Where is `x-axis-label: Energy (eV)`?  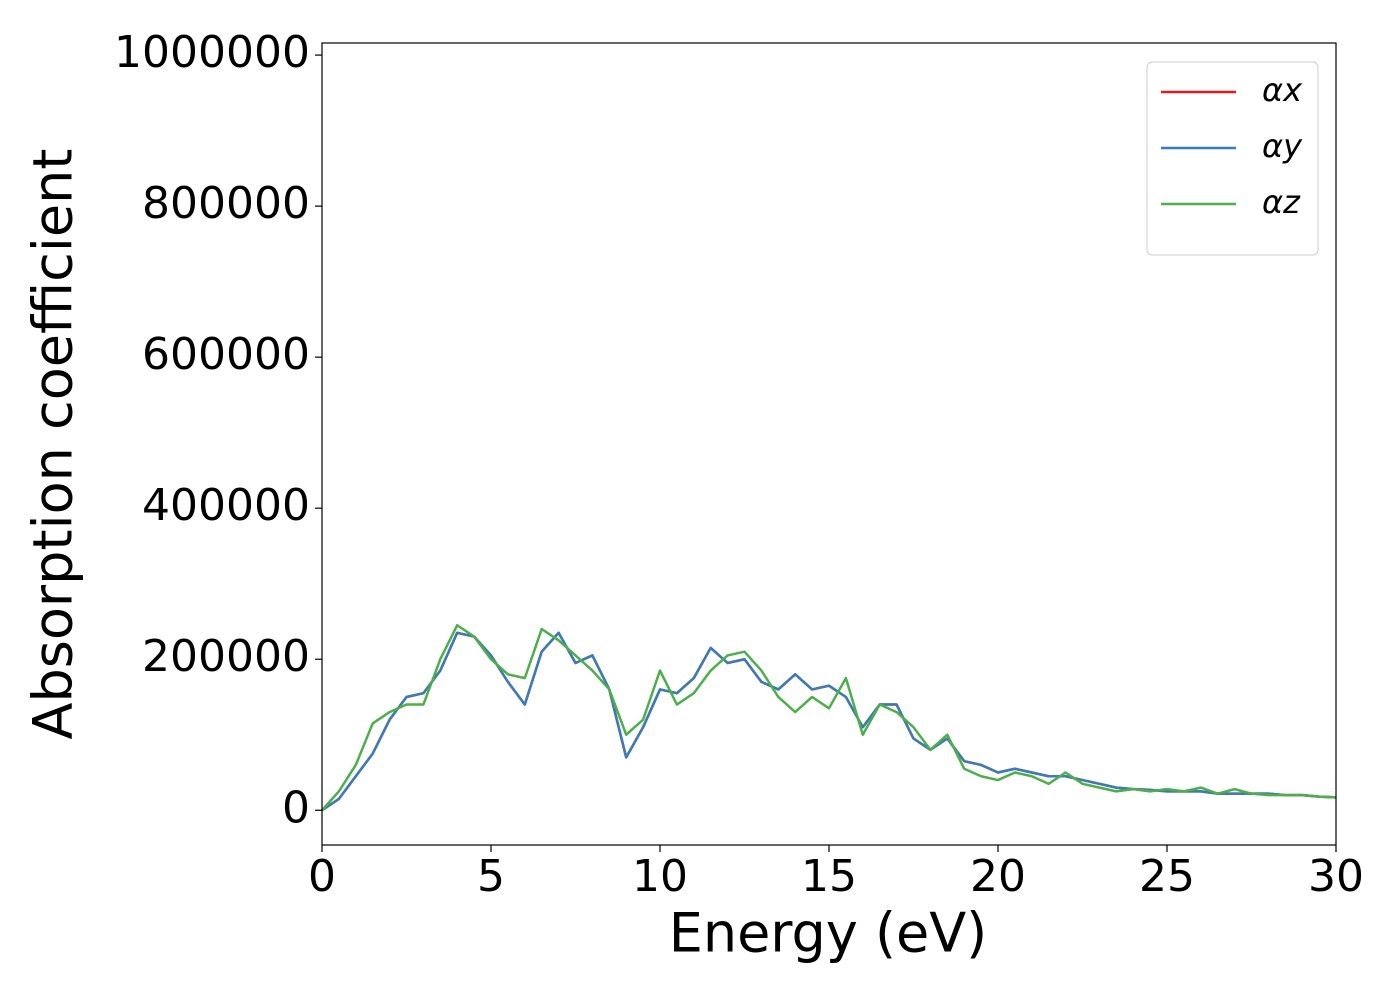 x-axis-label: Energy (eV) is located at coordinates (828, 933).